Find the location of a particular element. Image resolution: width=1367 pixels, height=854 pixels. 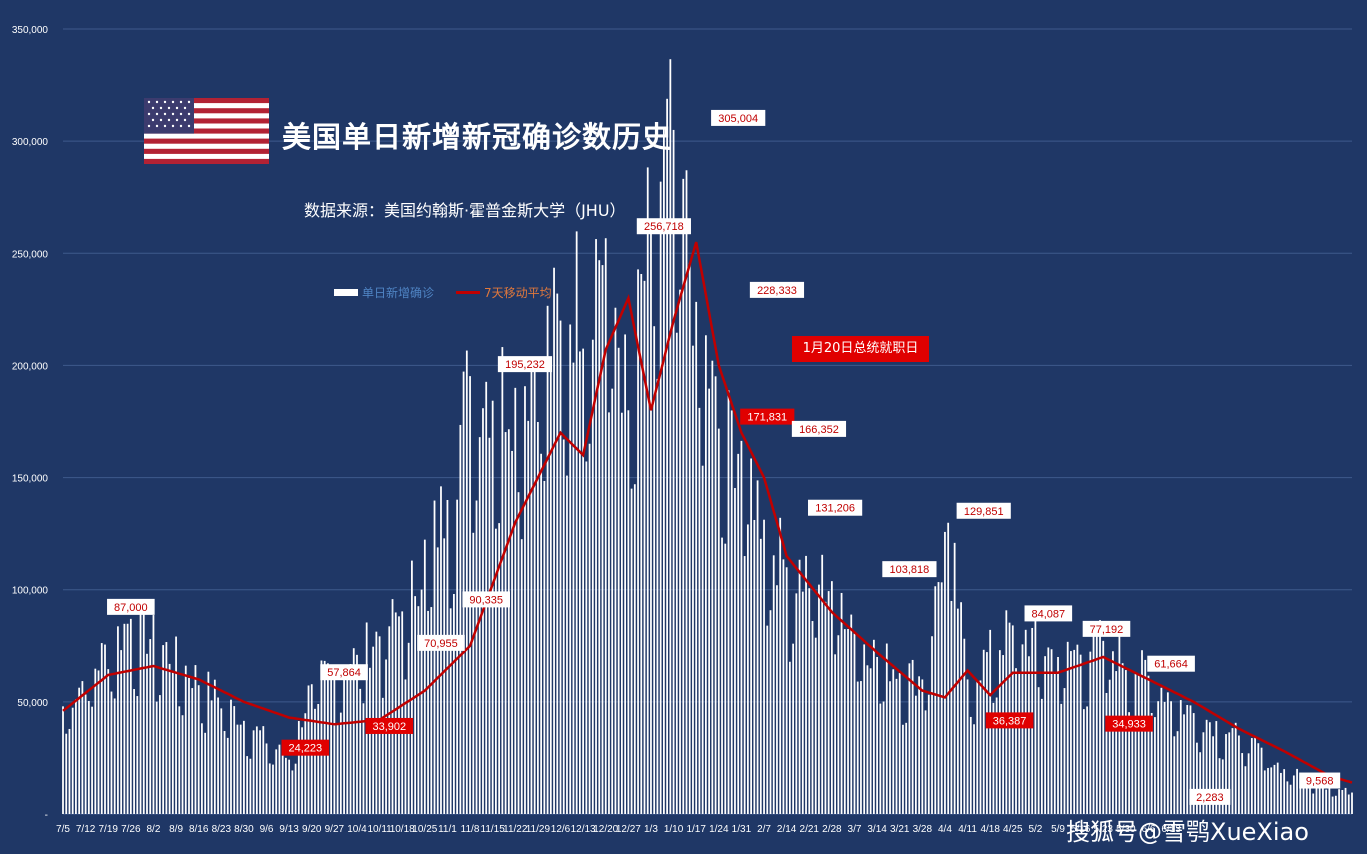

data-label: 171,831 is located at coordinates (767, 418).